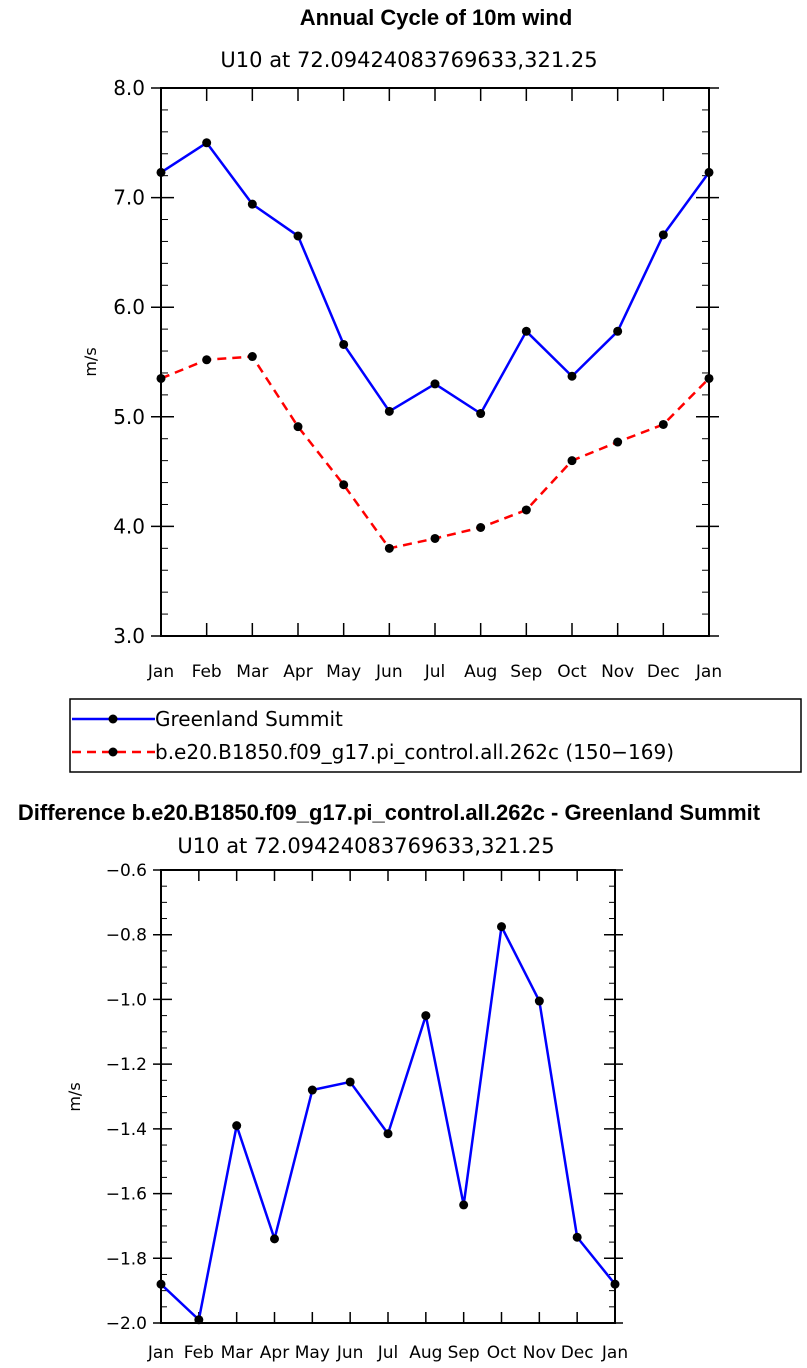  Describe the element at coordinates (126, 936) in the screenshot. I see `y-tick-label: −0.8` at that location.